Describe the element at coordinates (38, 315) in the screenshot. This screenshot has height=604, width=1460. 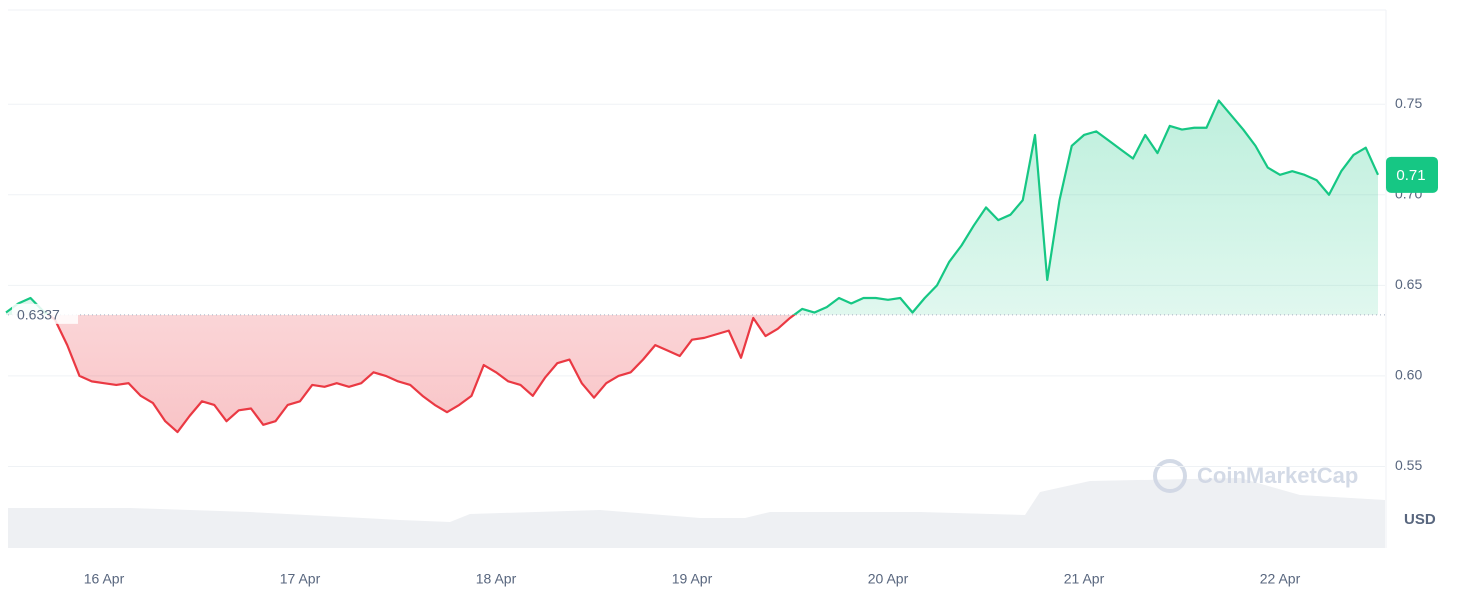
I see `reference-label: 0.6337` at that location.